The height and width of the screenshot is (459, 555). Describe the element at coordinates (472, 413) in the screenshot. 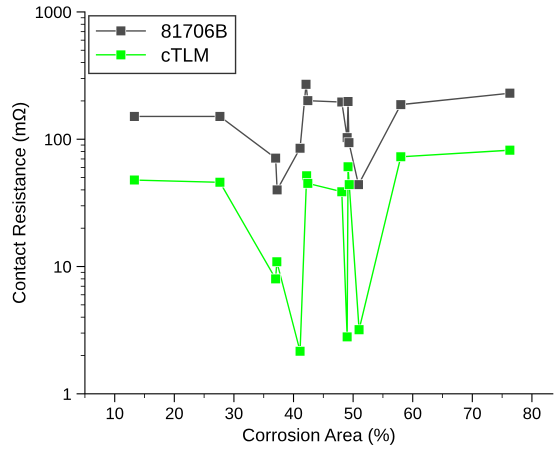

I see `x-tick-label: 70` at that location.